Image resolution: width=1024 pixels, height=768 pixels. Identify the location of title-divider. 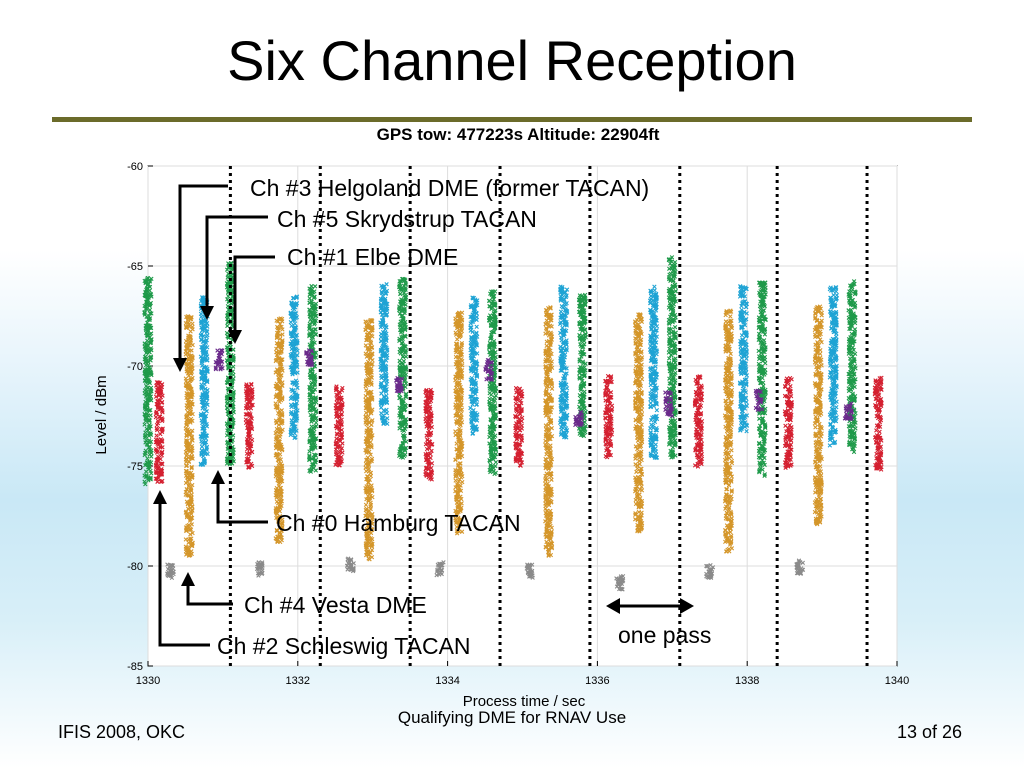
(512, 119).